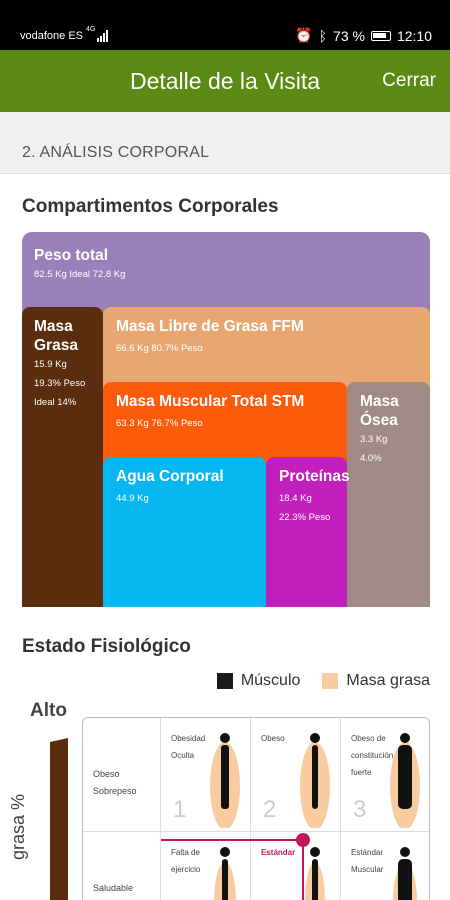  Describe the element at coordinates (371, 458) in the screenshot. I see `masa-osea-pct: 4.0%` at that location.